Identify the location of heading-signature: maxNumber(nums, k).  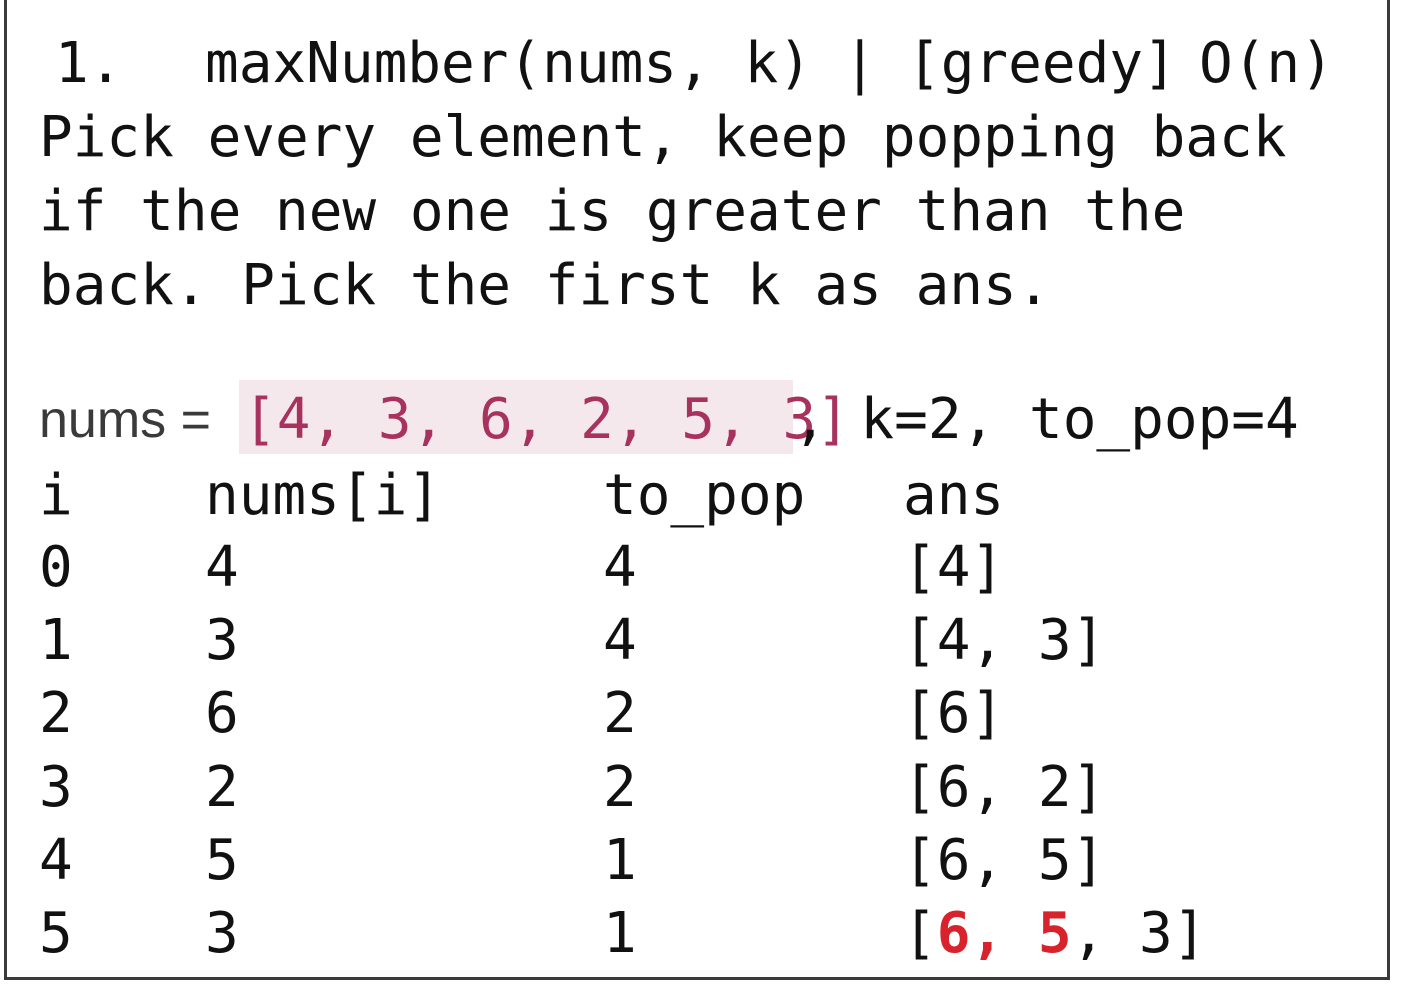
(508, 63).